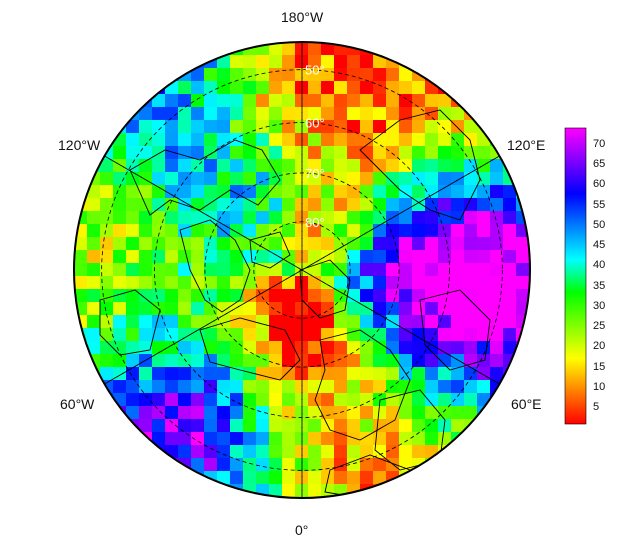 Image resolution: width=625 pixels, height=557 pixels. I want to click on colorbar-tick-50: 50, so click(599, 224).